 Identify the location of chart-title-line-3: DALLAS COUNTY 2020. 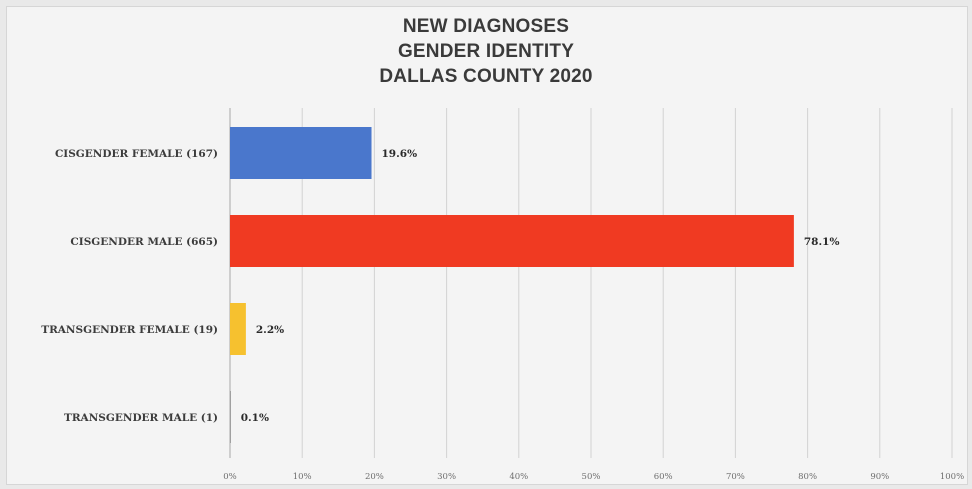
(486, 76).